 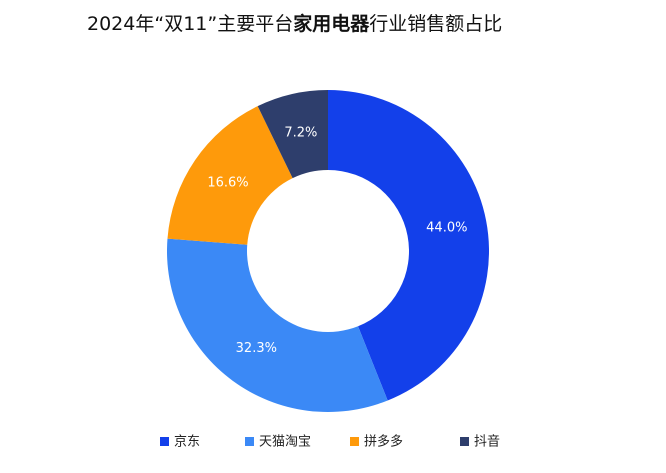 I want to click on title-part: 2024年“双11”主要平台, so click(x=190, y=24).